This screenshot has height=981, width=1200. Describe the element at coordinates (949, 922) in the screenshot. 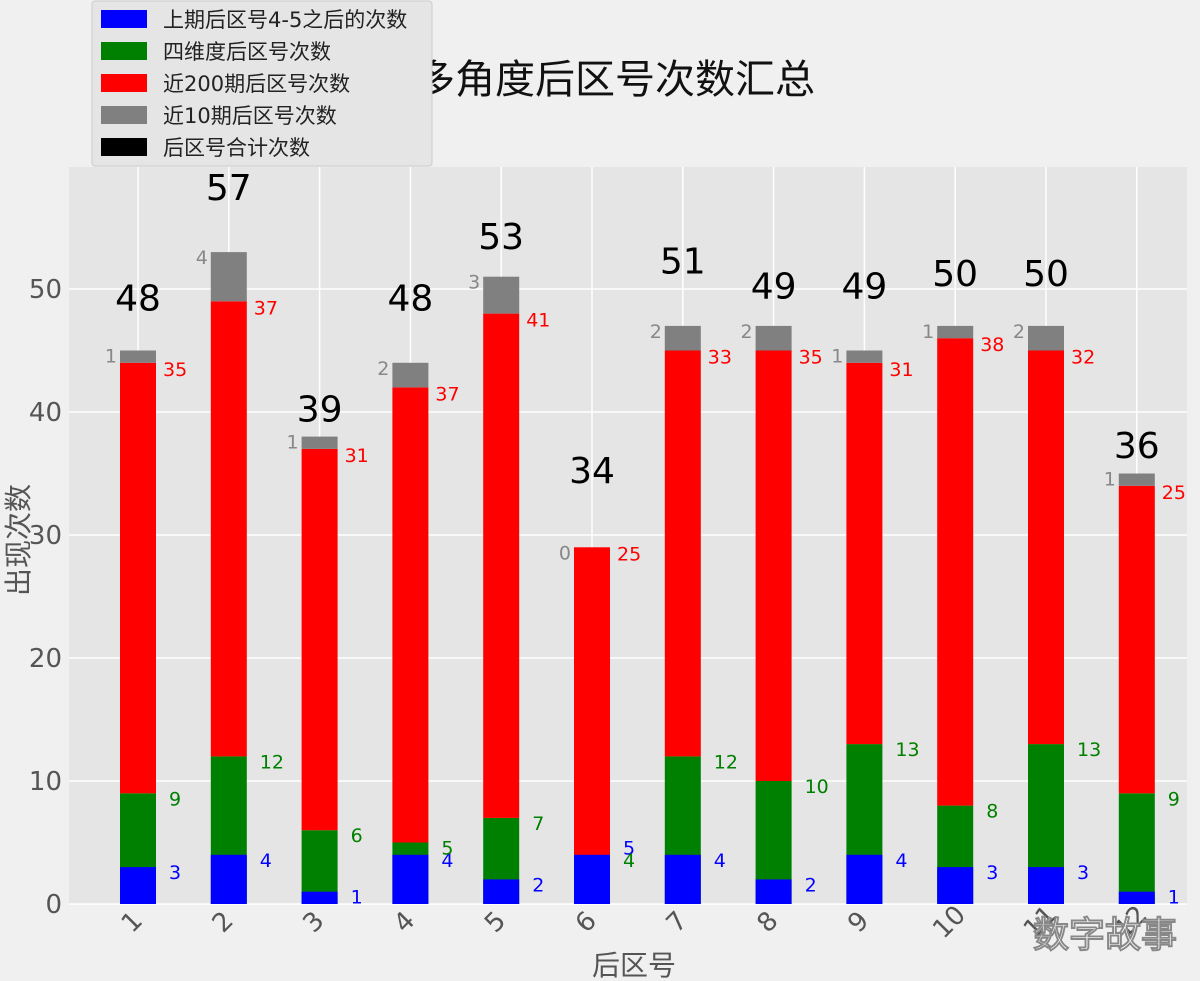

I see `x-tick-label: 10` at that location.